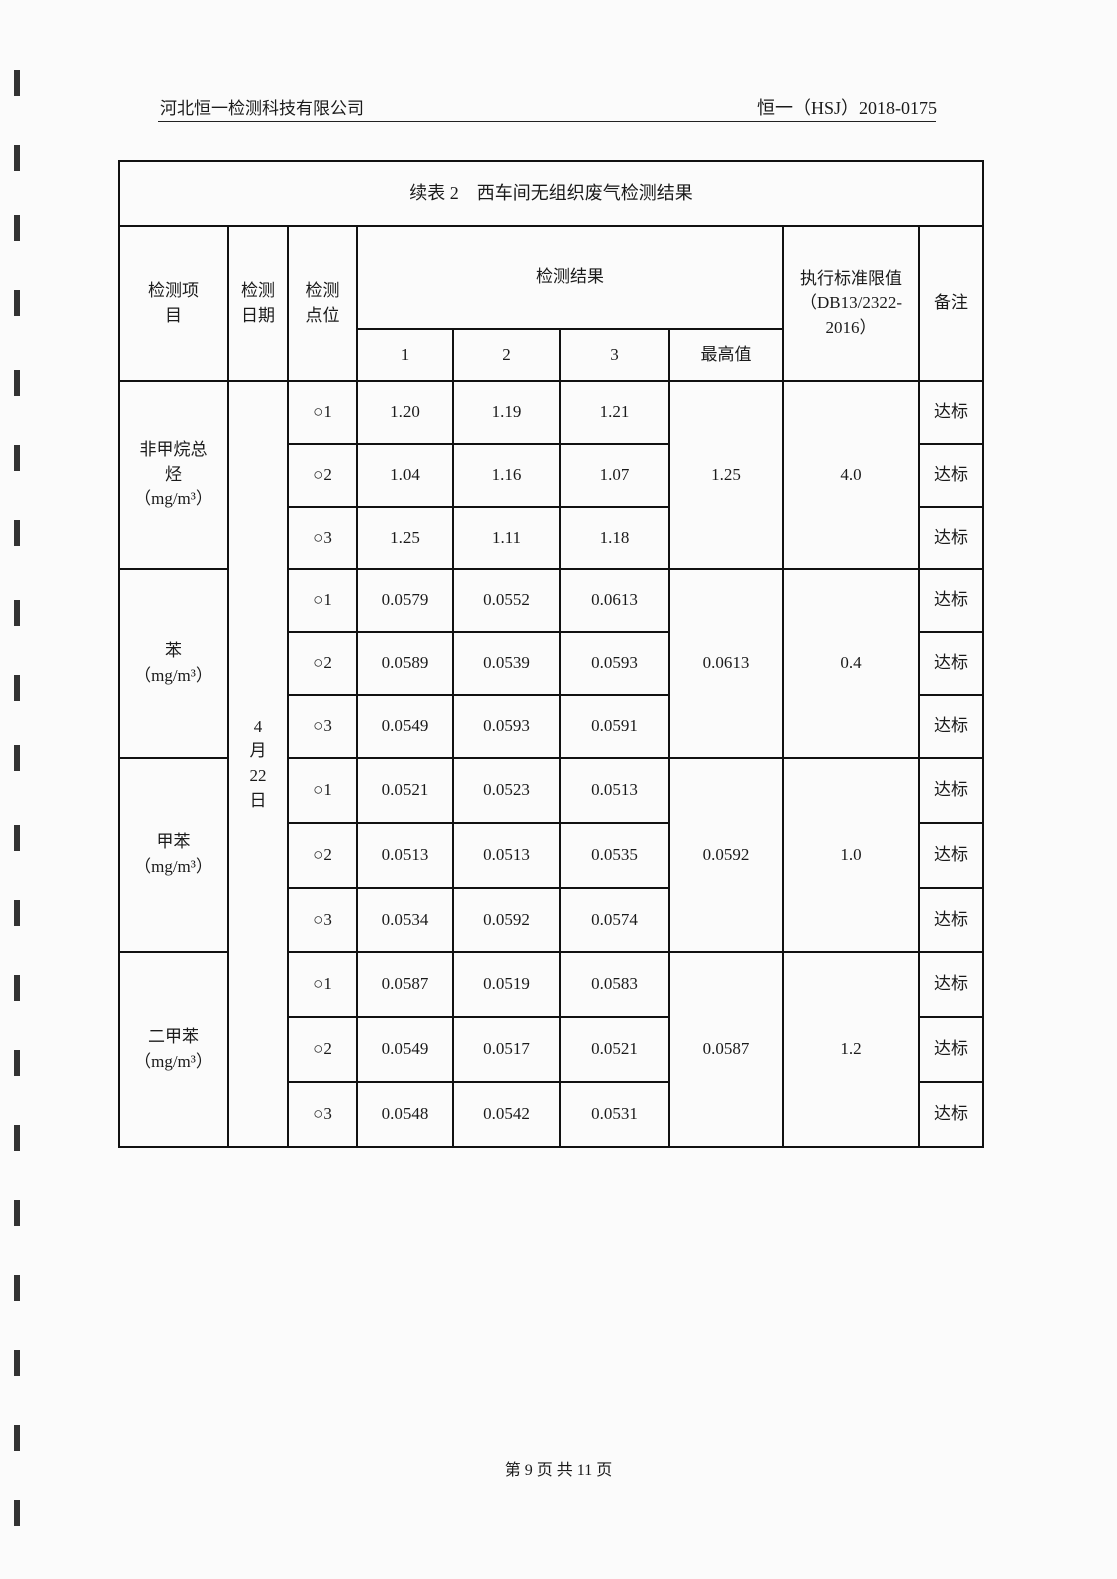 The height and width of the screenshot is (1579, 1117). I want to click on col-header-remark: 备注, so click(951, 303).